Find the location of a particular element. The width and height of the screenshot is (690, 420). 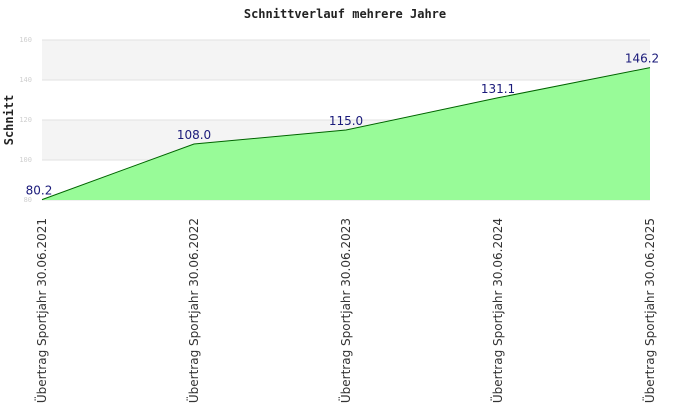

y-tick-label: 120 is located at coordinates (25, 120).